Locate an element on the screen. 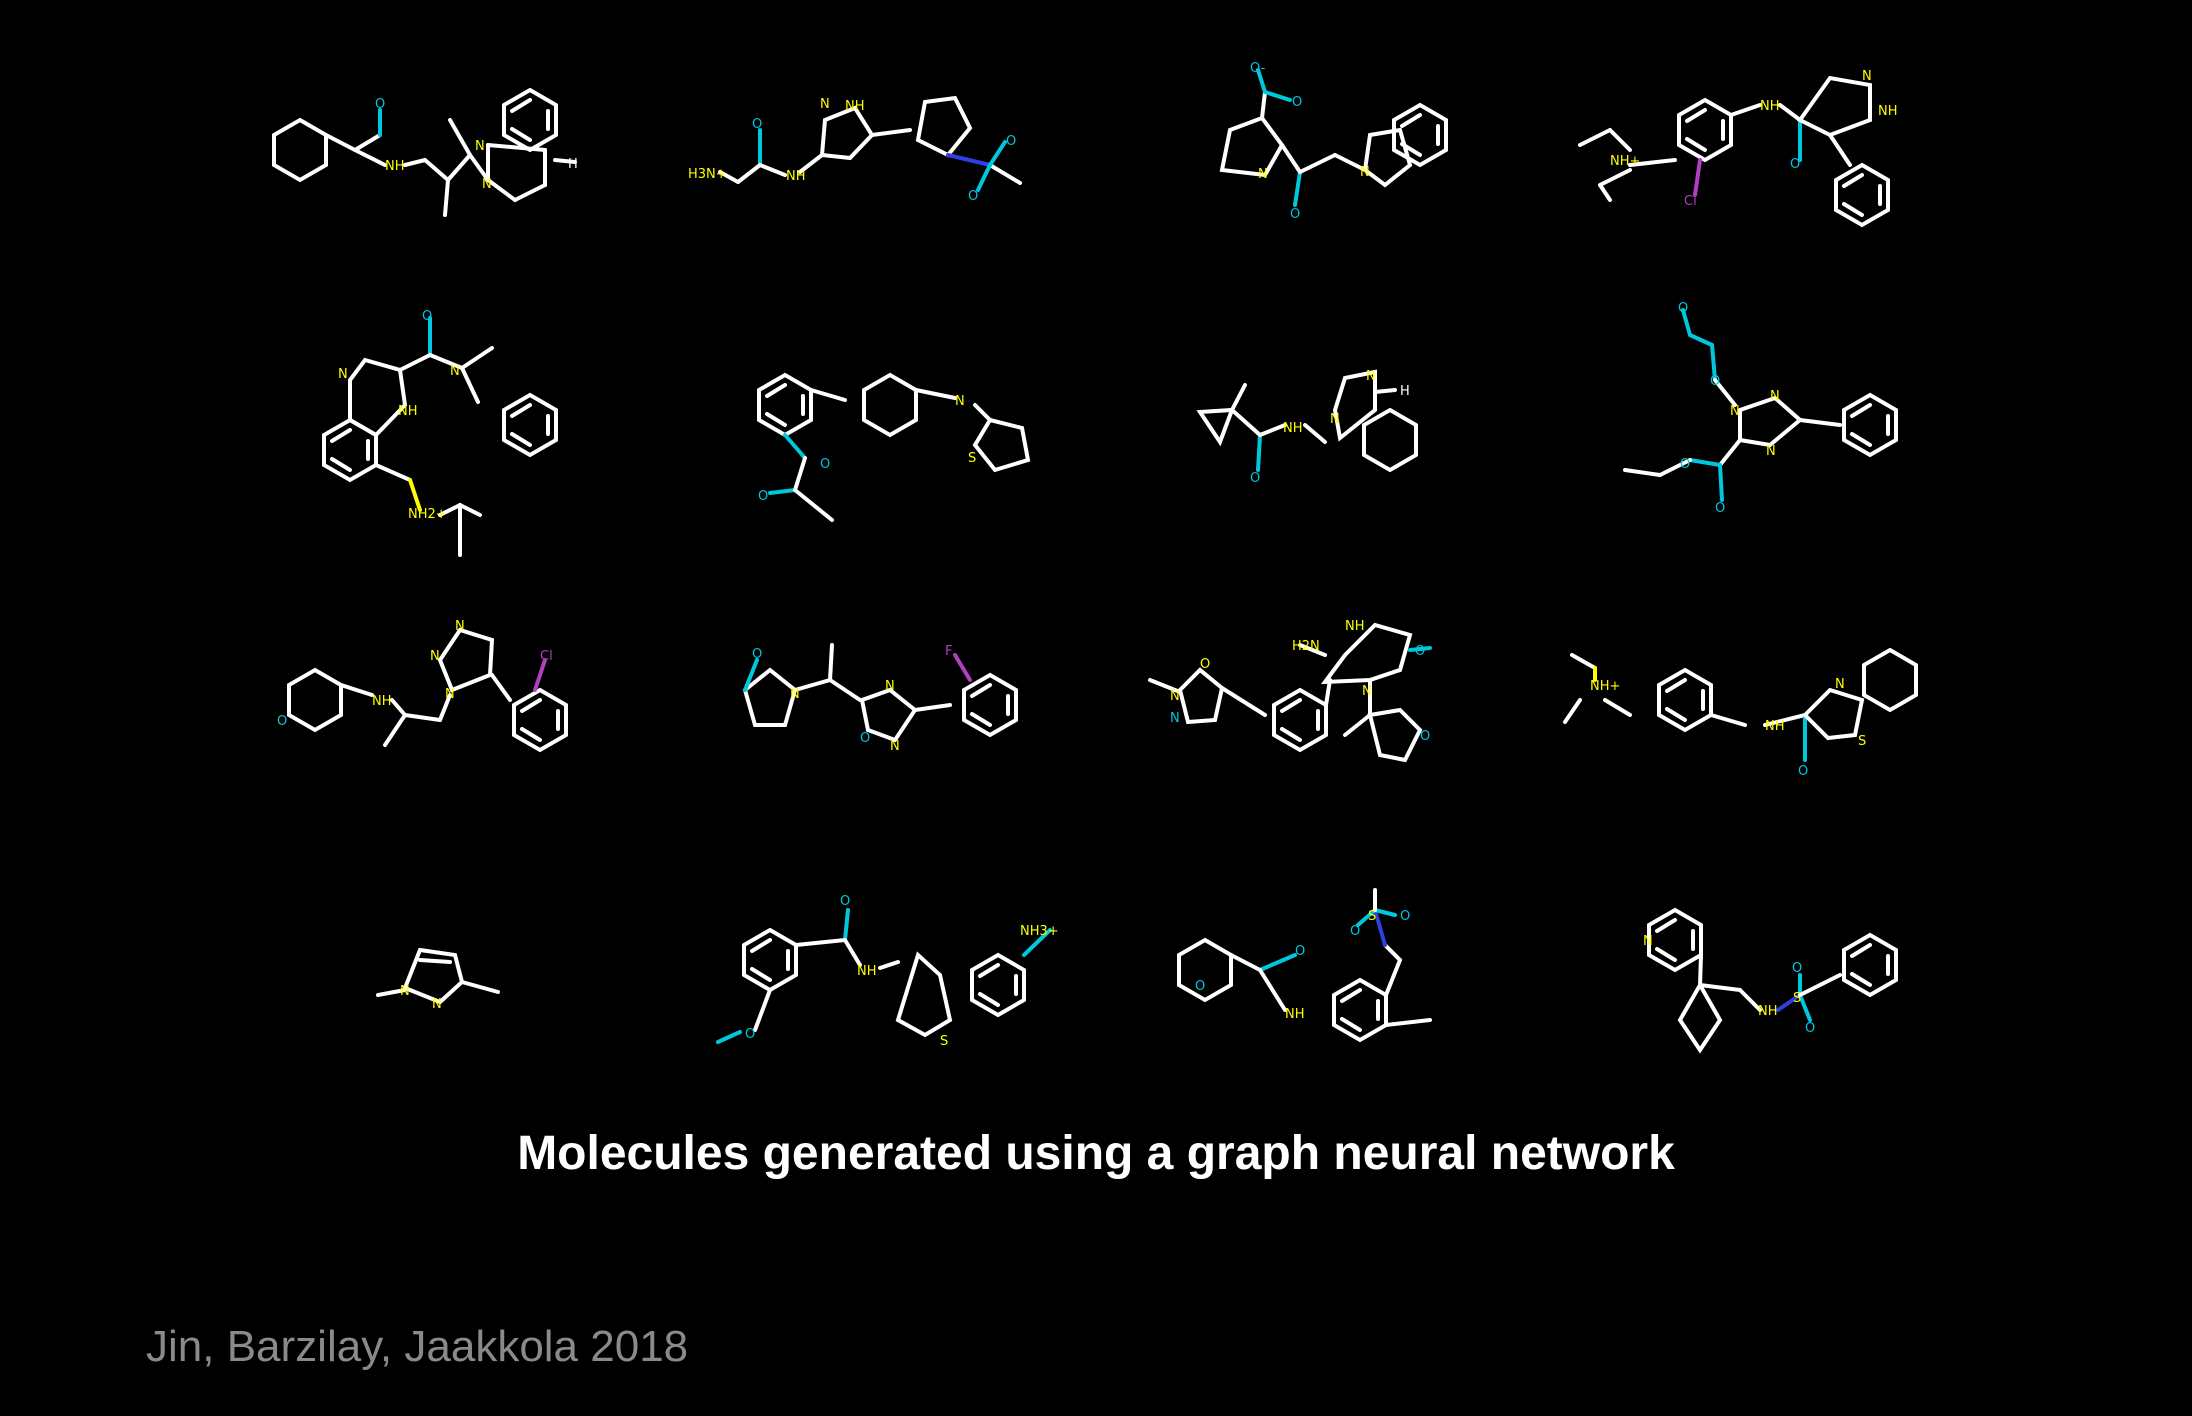 This screenshot has height=1416, width=2192. atom-label: H2N is located at coordinates (1306, 646).